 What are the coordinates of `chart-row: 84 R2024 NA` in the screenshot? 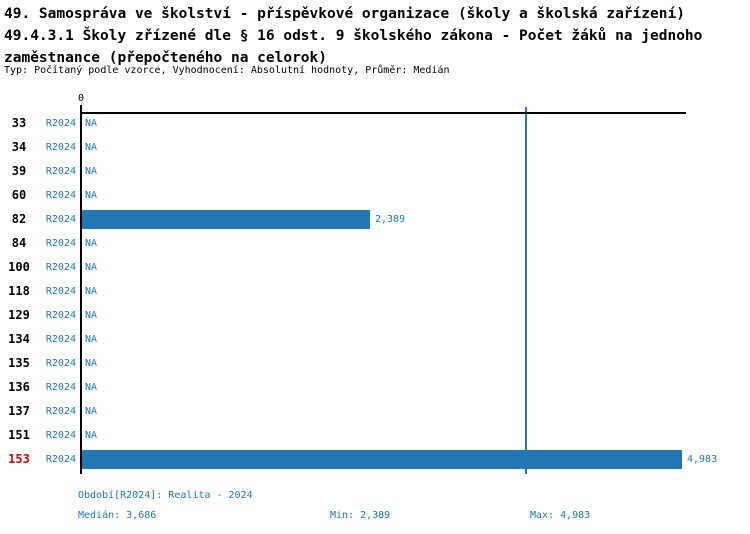 It's located at (375, 243).